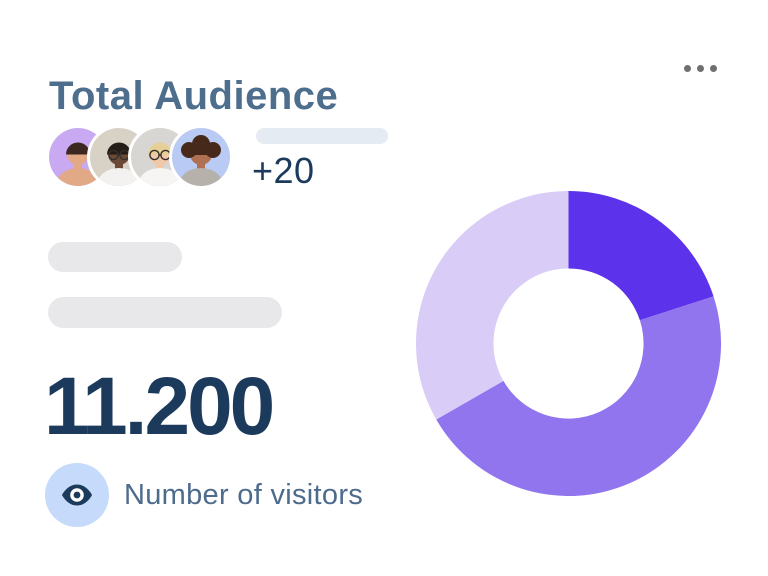 Image resolution: width=768 pixels, height=576 pixels. I want to click on donut-segment-light-lavender, so click(492, 305).